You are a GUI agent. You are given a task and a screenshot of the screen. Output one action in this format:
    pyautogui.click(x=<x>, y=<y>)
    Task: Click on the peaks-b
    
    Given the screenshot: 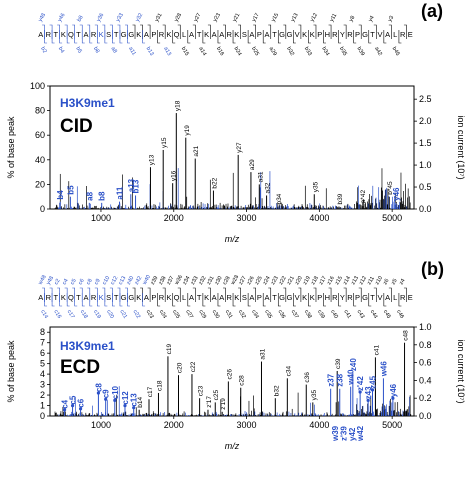 What is the action you would take?
    pyautogui.click(x=233, y=379)
    